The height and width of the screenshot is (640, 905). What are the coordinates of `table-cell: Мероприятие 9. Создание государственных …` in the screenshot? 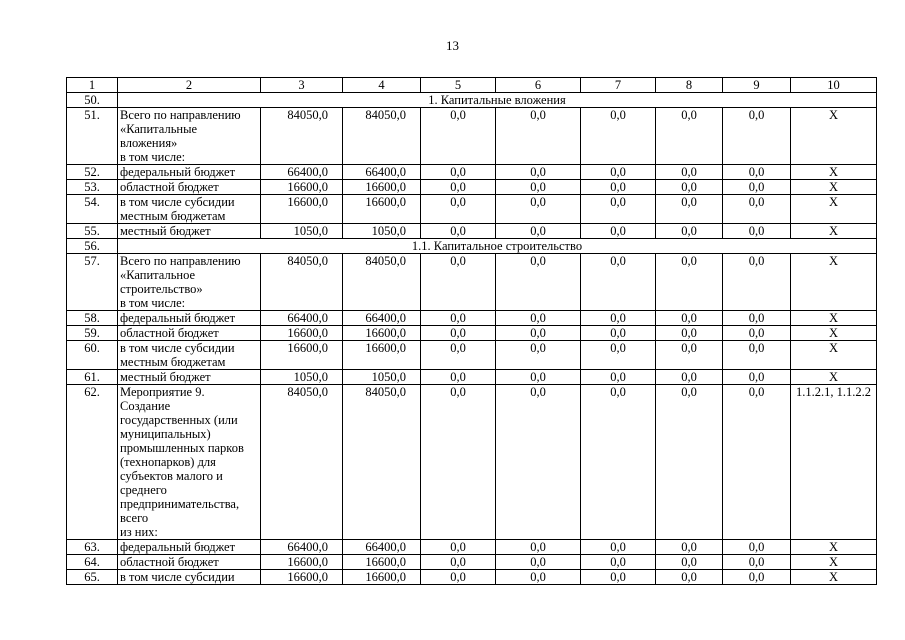 It's located at (189, 462).